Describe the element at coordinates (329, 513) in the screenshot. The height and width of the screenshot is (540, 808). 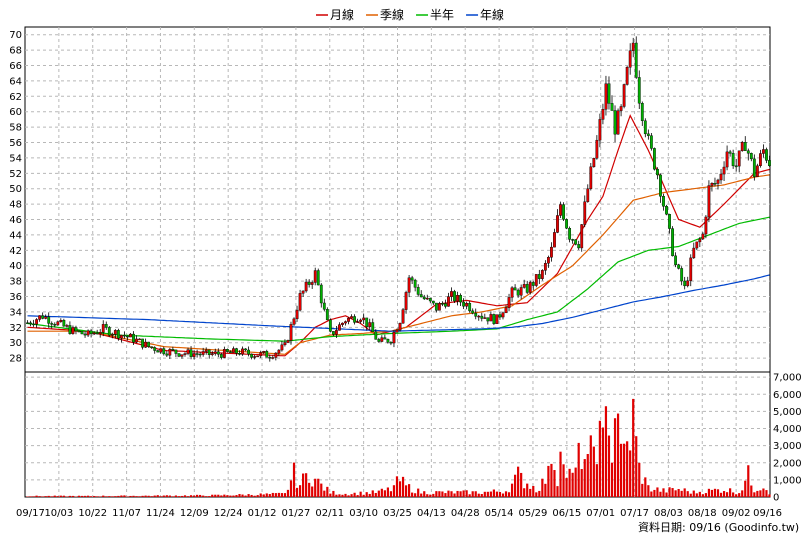
I see `date-tick-label: 02/11` at that location.